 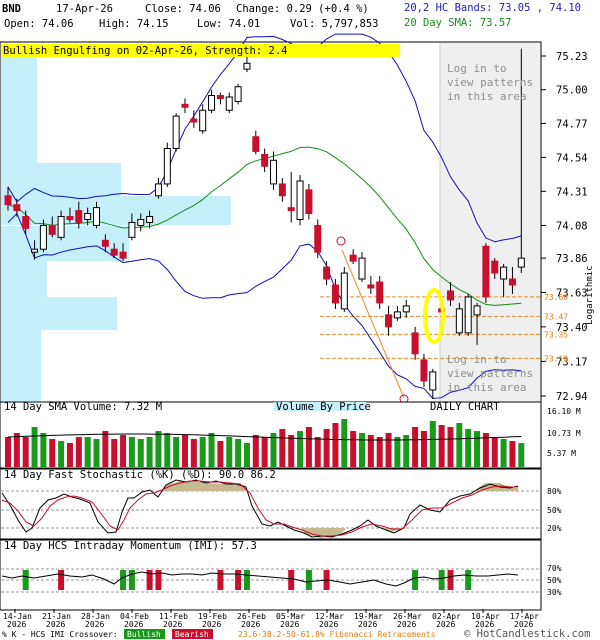 I want to click on imi-crossover-bars, so click(x=247, y=580).